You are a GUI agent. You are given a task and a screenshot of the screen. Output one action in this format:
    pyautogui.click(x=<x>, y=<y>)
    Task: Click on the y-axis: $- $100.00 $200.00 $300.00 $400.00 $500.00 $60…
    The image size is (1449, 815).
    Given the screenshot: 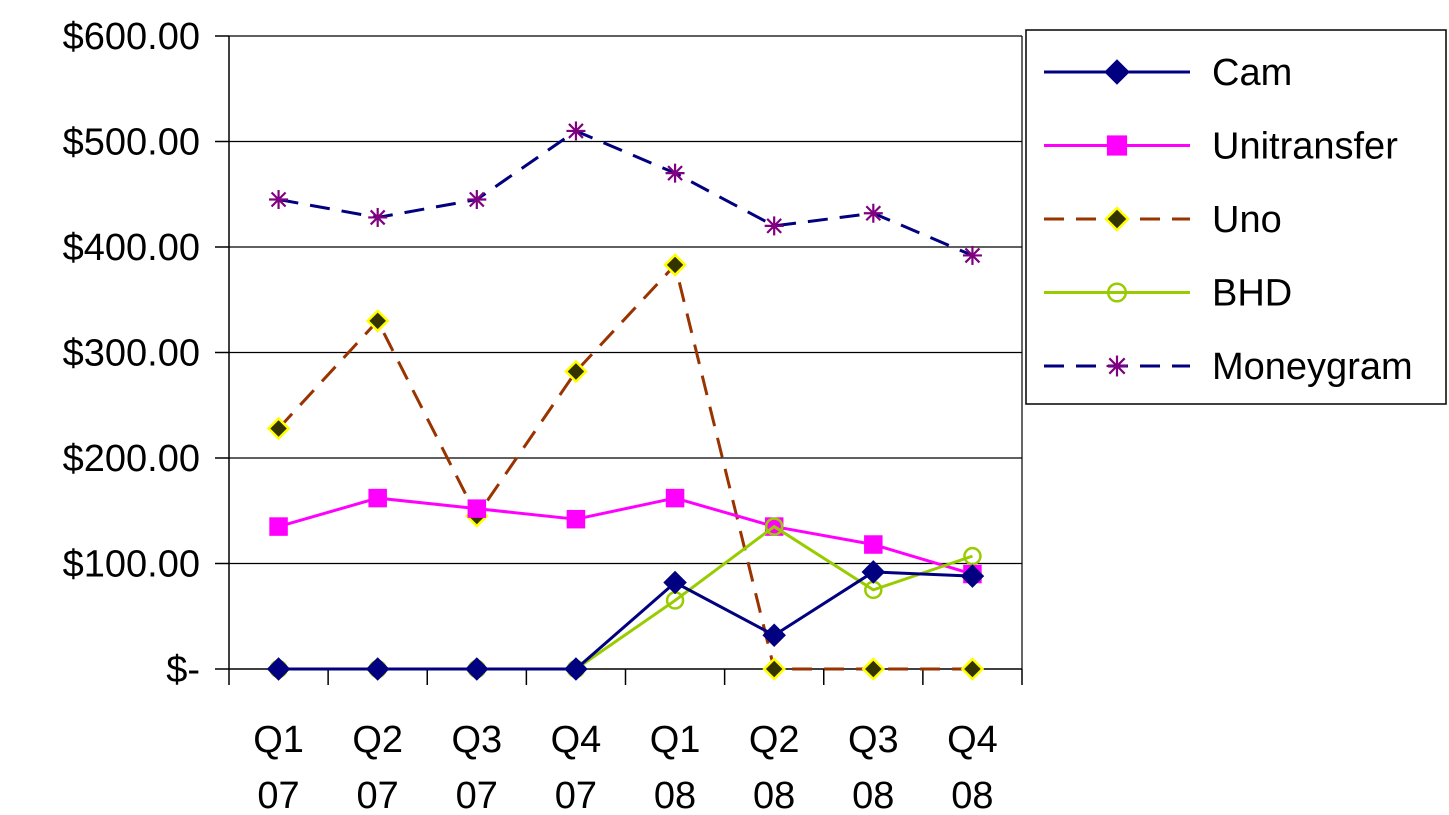 What is the action you would take?
    pyautogui.click(x=146, y=353)
    